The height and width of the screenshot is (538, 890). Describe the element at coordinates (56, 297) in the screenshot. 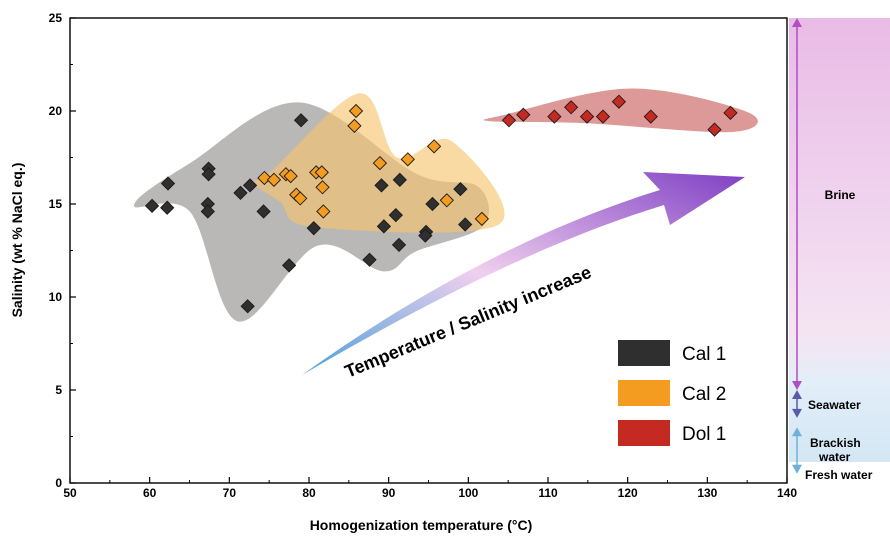

I see `y-tick-label: 10` at that location.